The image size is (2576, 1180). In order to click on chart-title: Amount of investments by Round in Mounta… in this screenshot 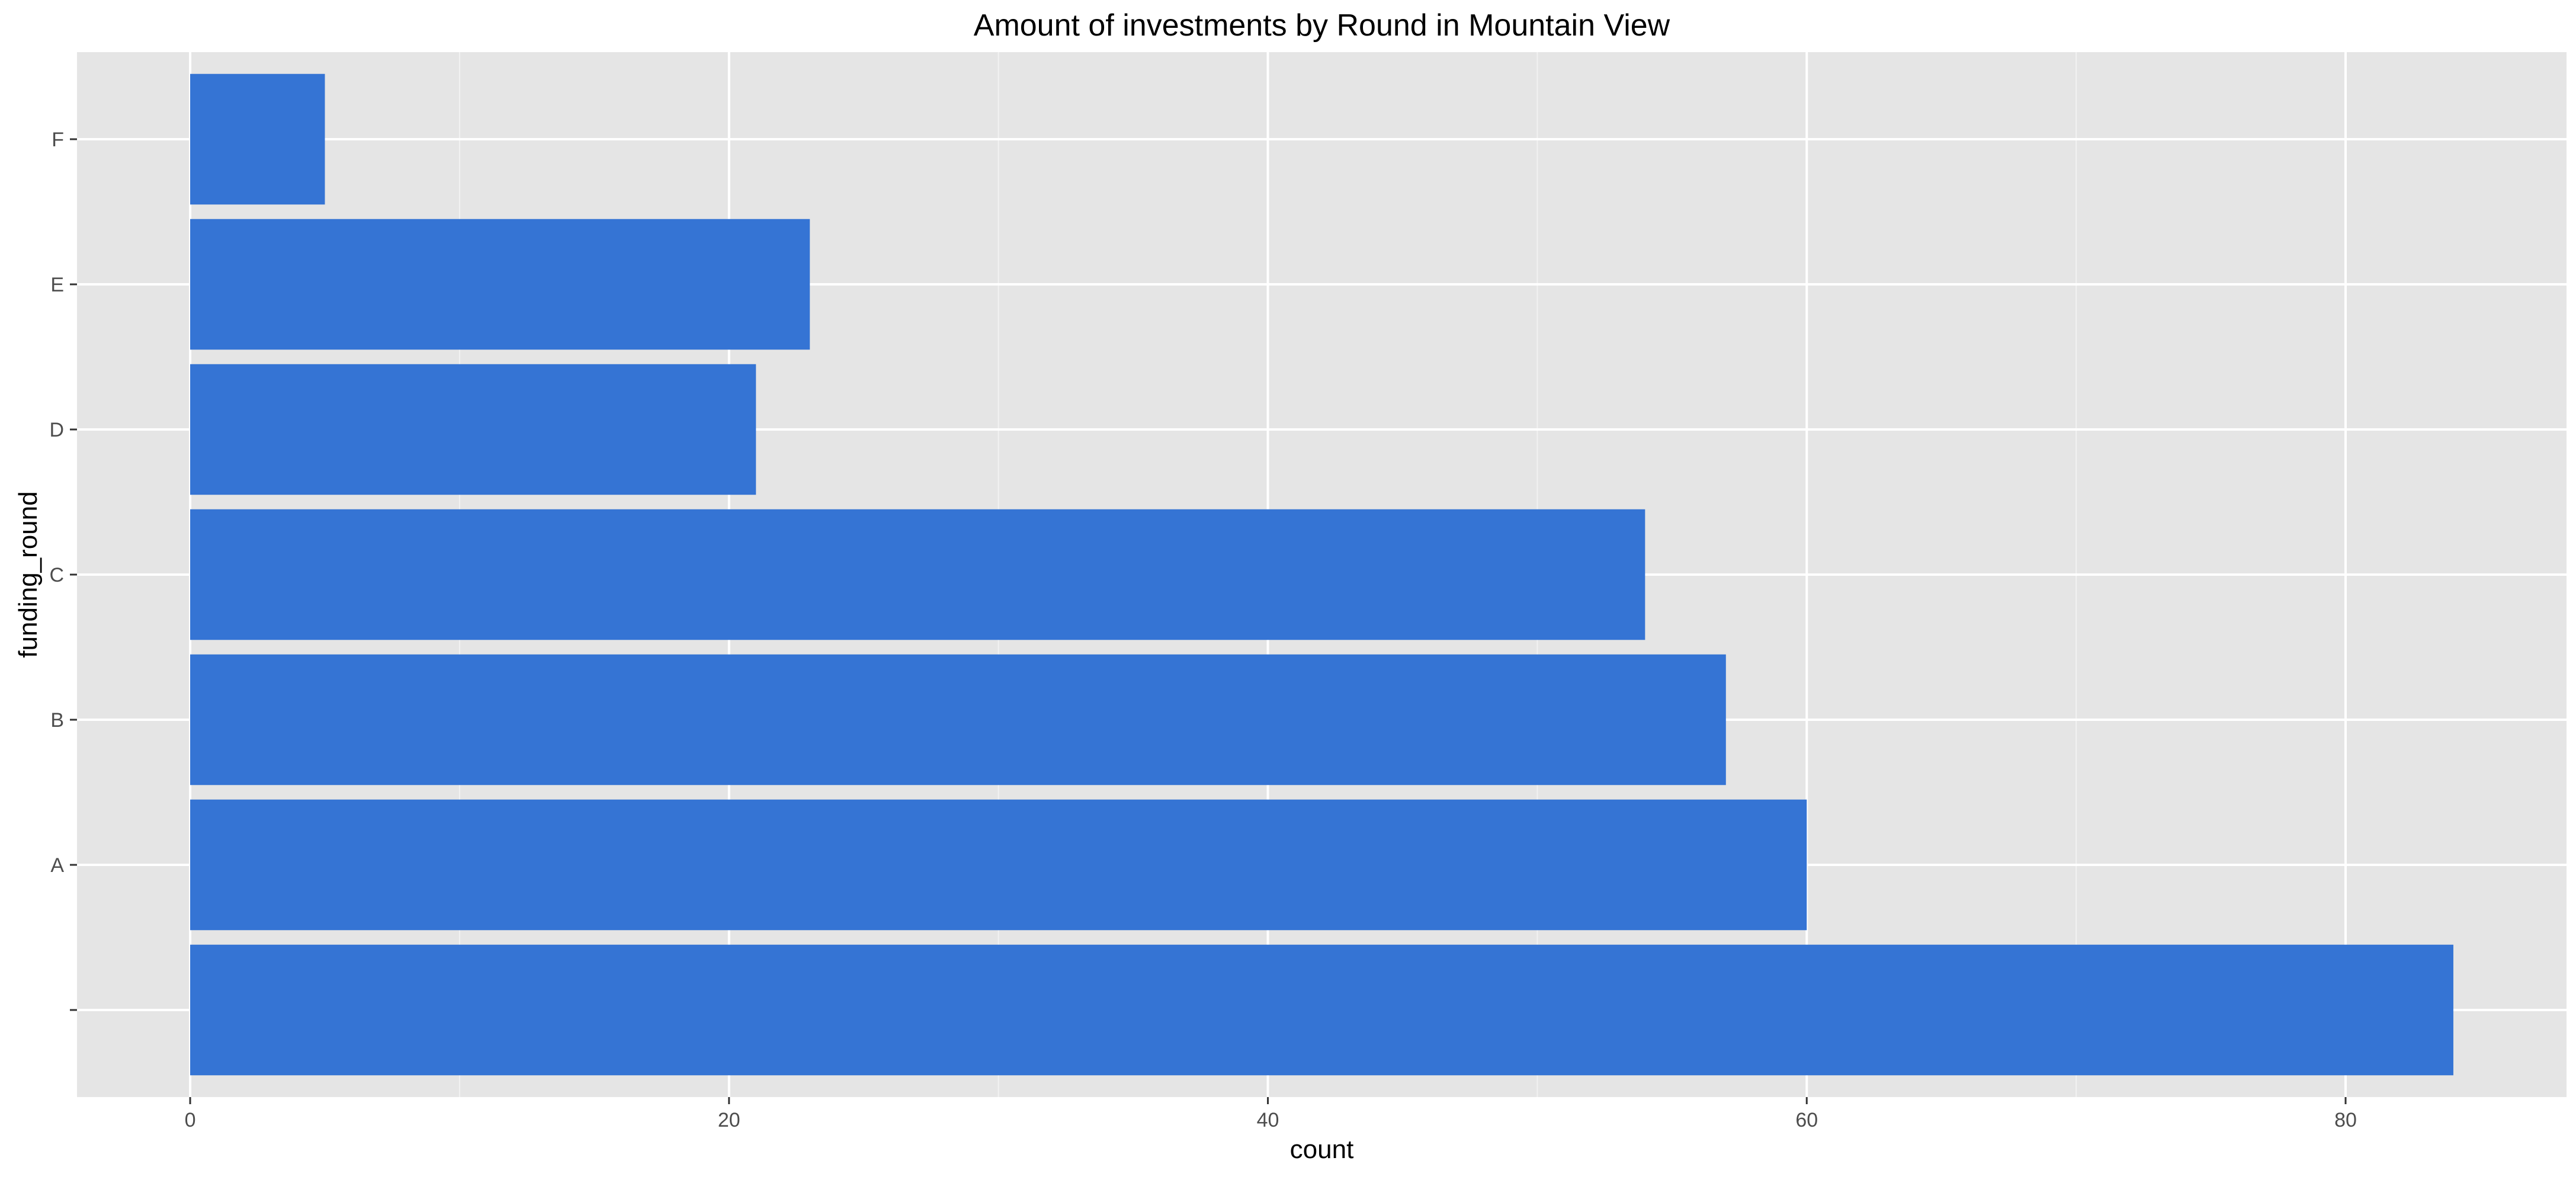, I will do `click(1322, 26)`.